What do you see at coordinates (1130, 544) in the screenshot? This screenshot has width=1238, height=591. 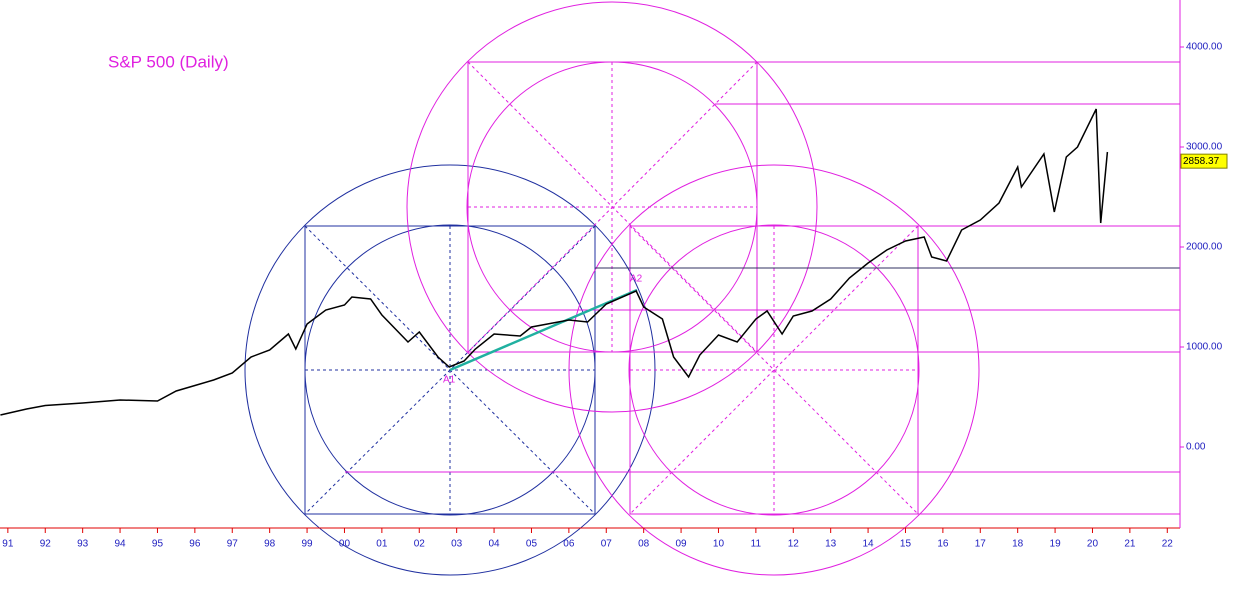 I see `x-tick-label: 21` at bounding box center [1130, 544].